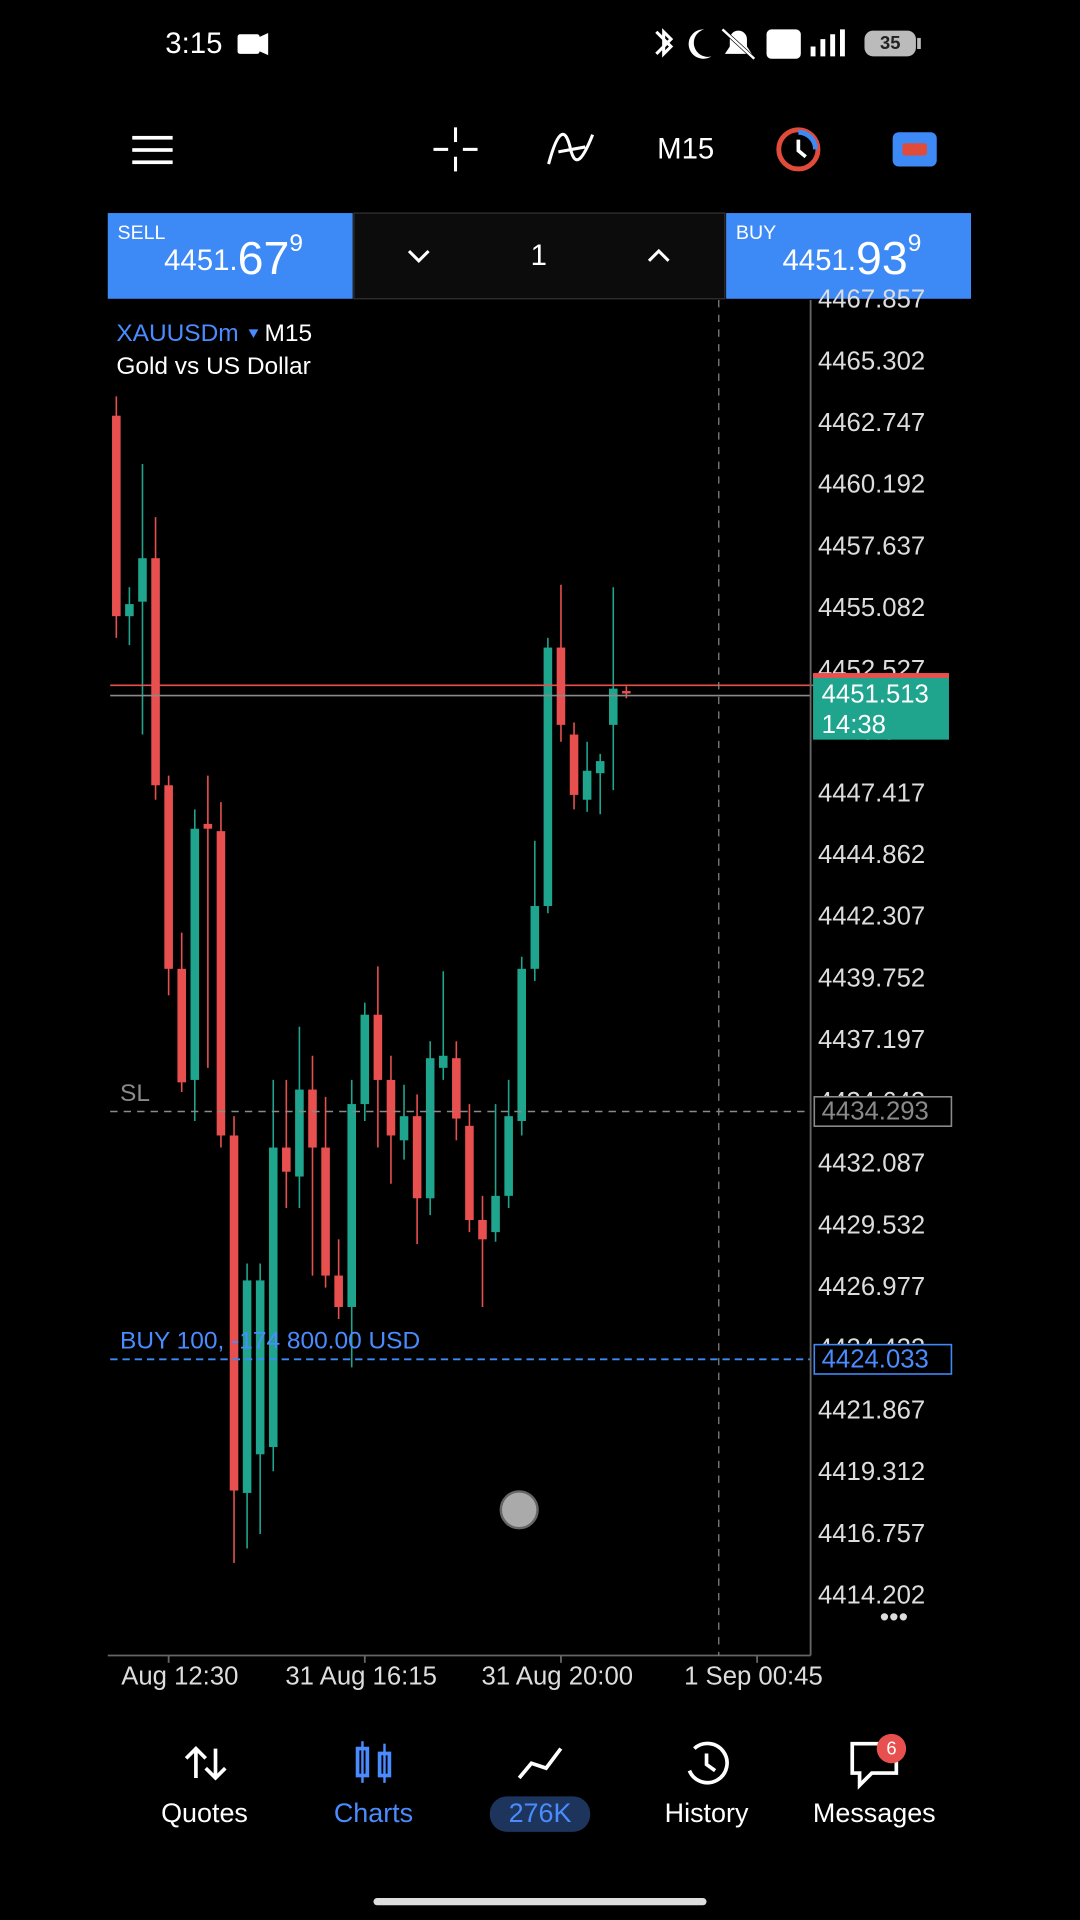 The height and width of the screenshot is (1920, 1080). Describe the element at coordinates (871, 1472) in the screenshot. I see `y-tick-label: 4419.312` at that location.